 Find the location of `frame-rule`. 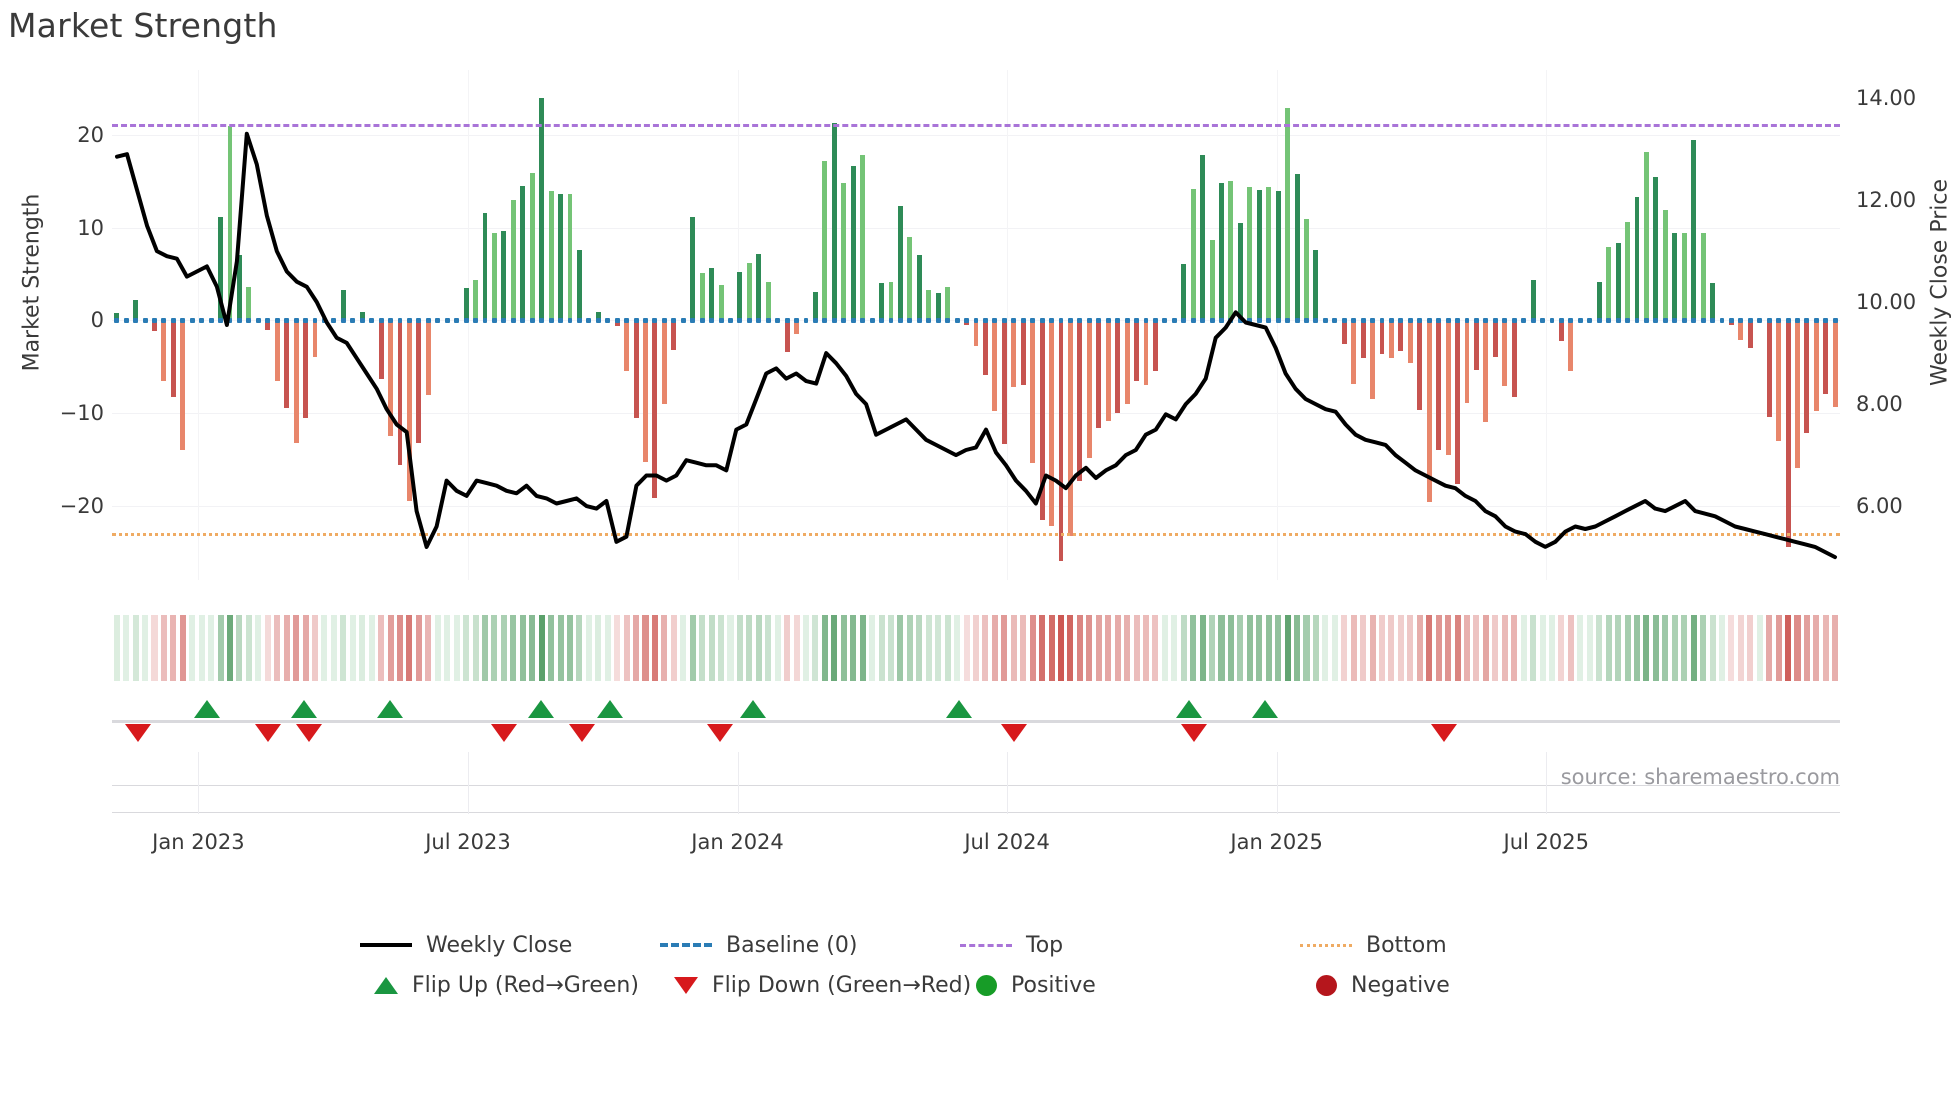

frame-rule is located at coordinates (976, 812).